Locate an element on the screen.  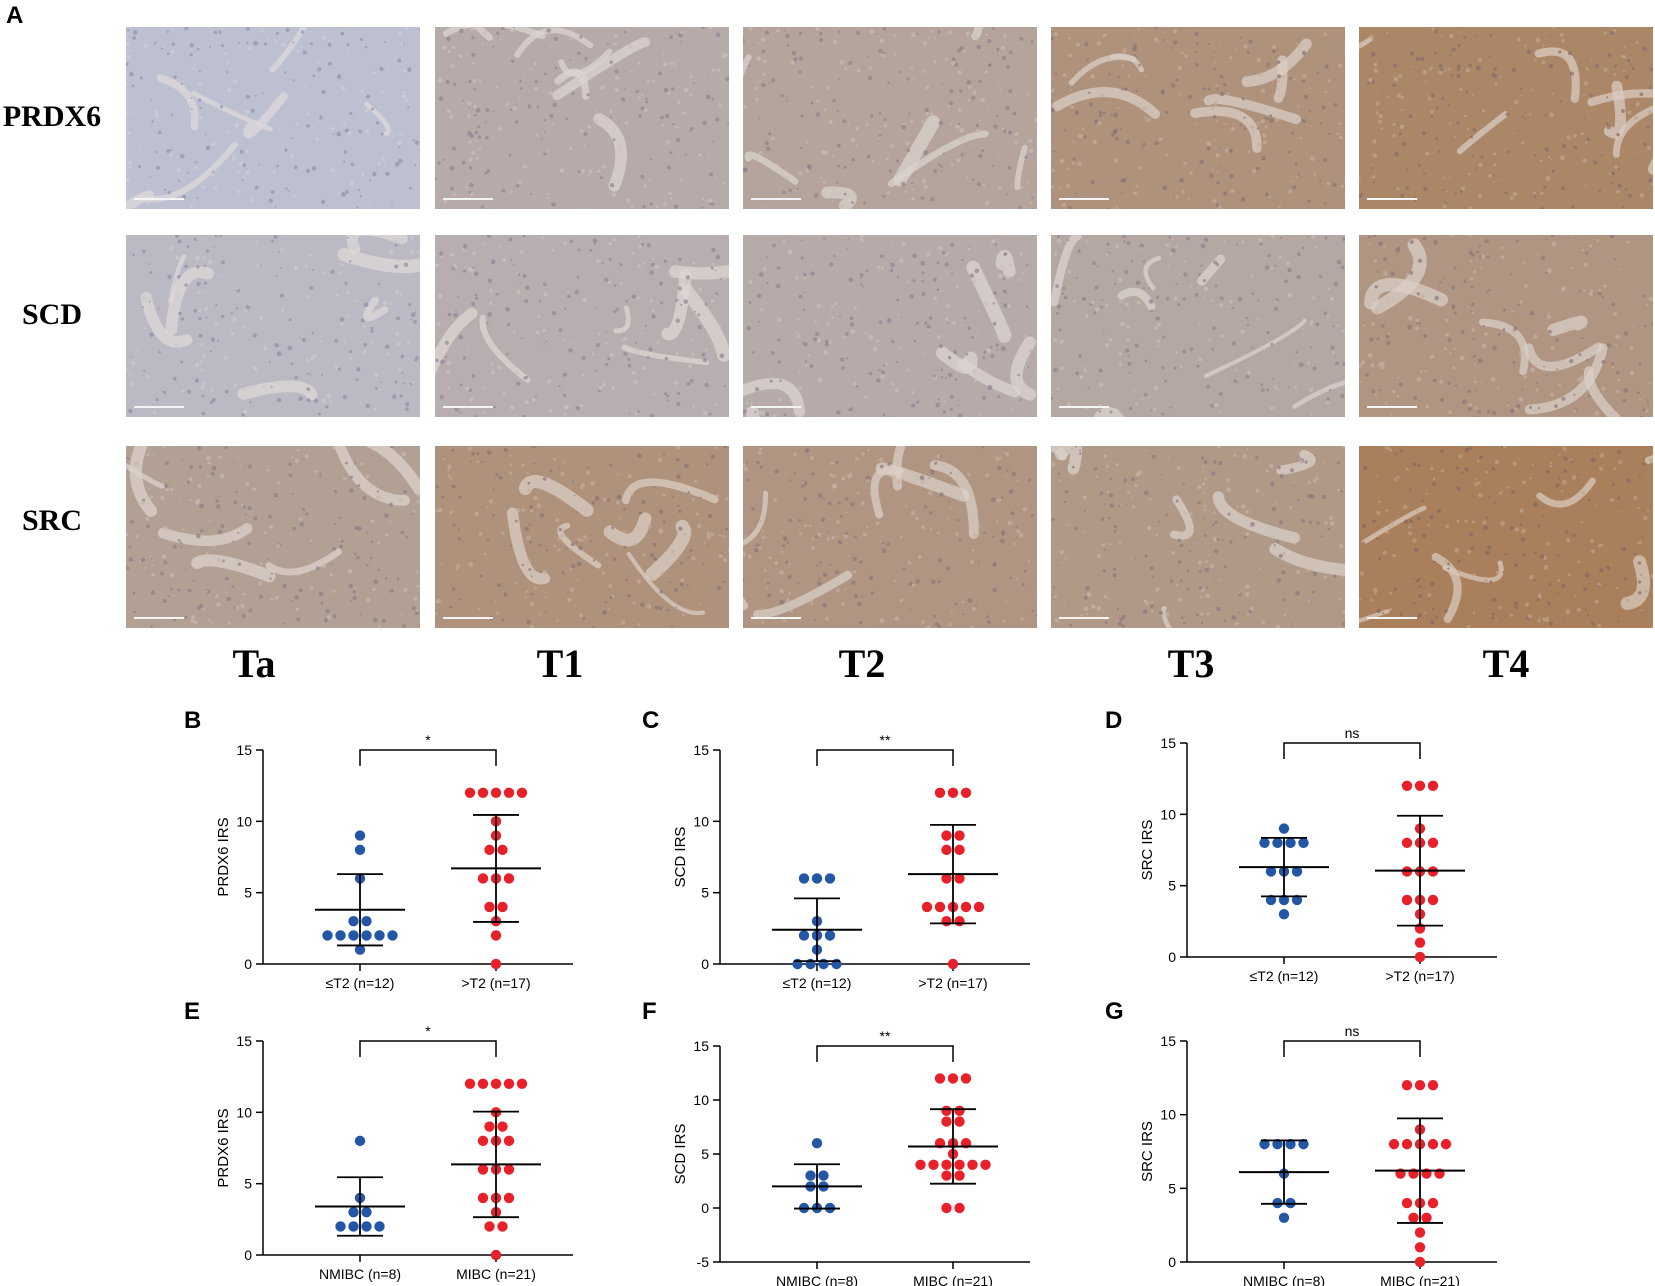
micrograph-prdx6-t3 is located at coordinates (1198, 118).